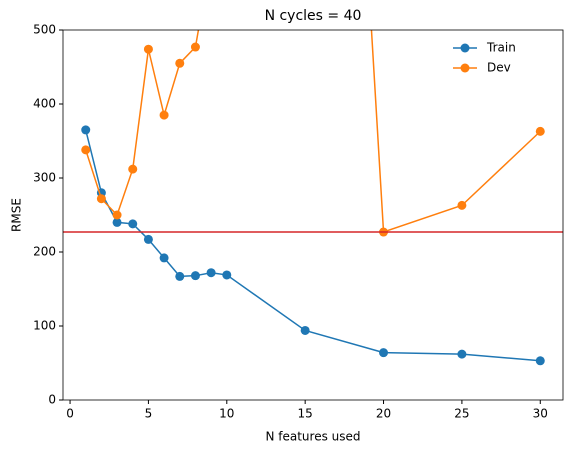 The height and width of the screenshot is (457, 575). I want to click on x-tick-label: 15, so click(305, 414).